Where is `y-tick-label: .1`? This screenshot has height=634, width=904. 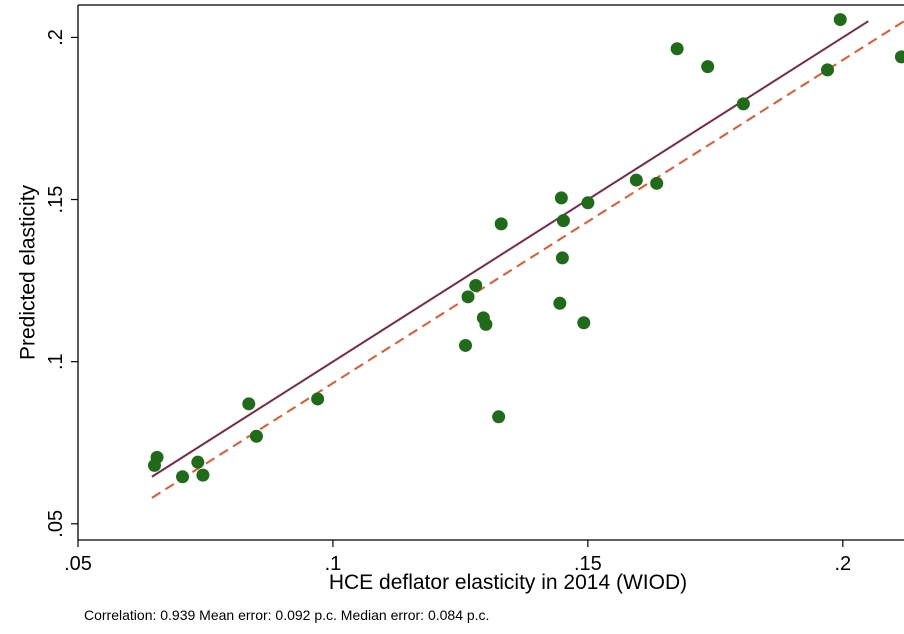
y-tick-label: .1 is located at coordinates (56, 361).